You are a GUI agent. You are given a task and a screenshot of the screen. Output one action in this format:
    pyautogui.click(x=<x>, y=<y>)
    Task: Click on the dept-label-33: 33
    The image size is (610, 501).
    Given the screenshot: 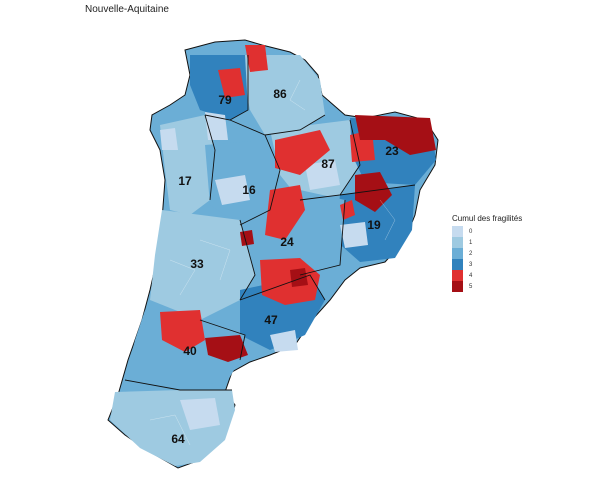 What is the action you would take?
    pyautogui.click(x=197, y=264)
    